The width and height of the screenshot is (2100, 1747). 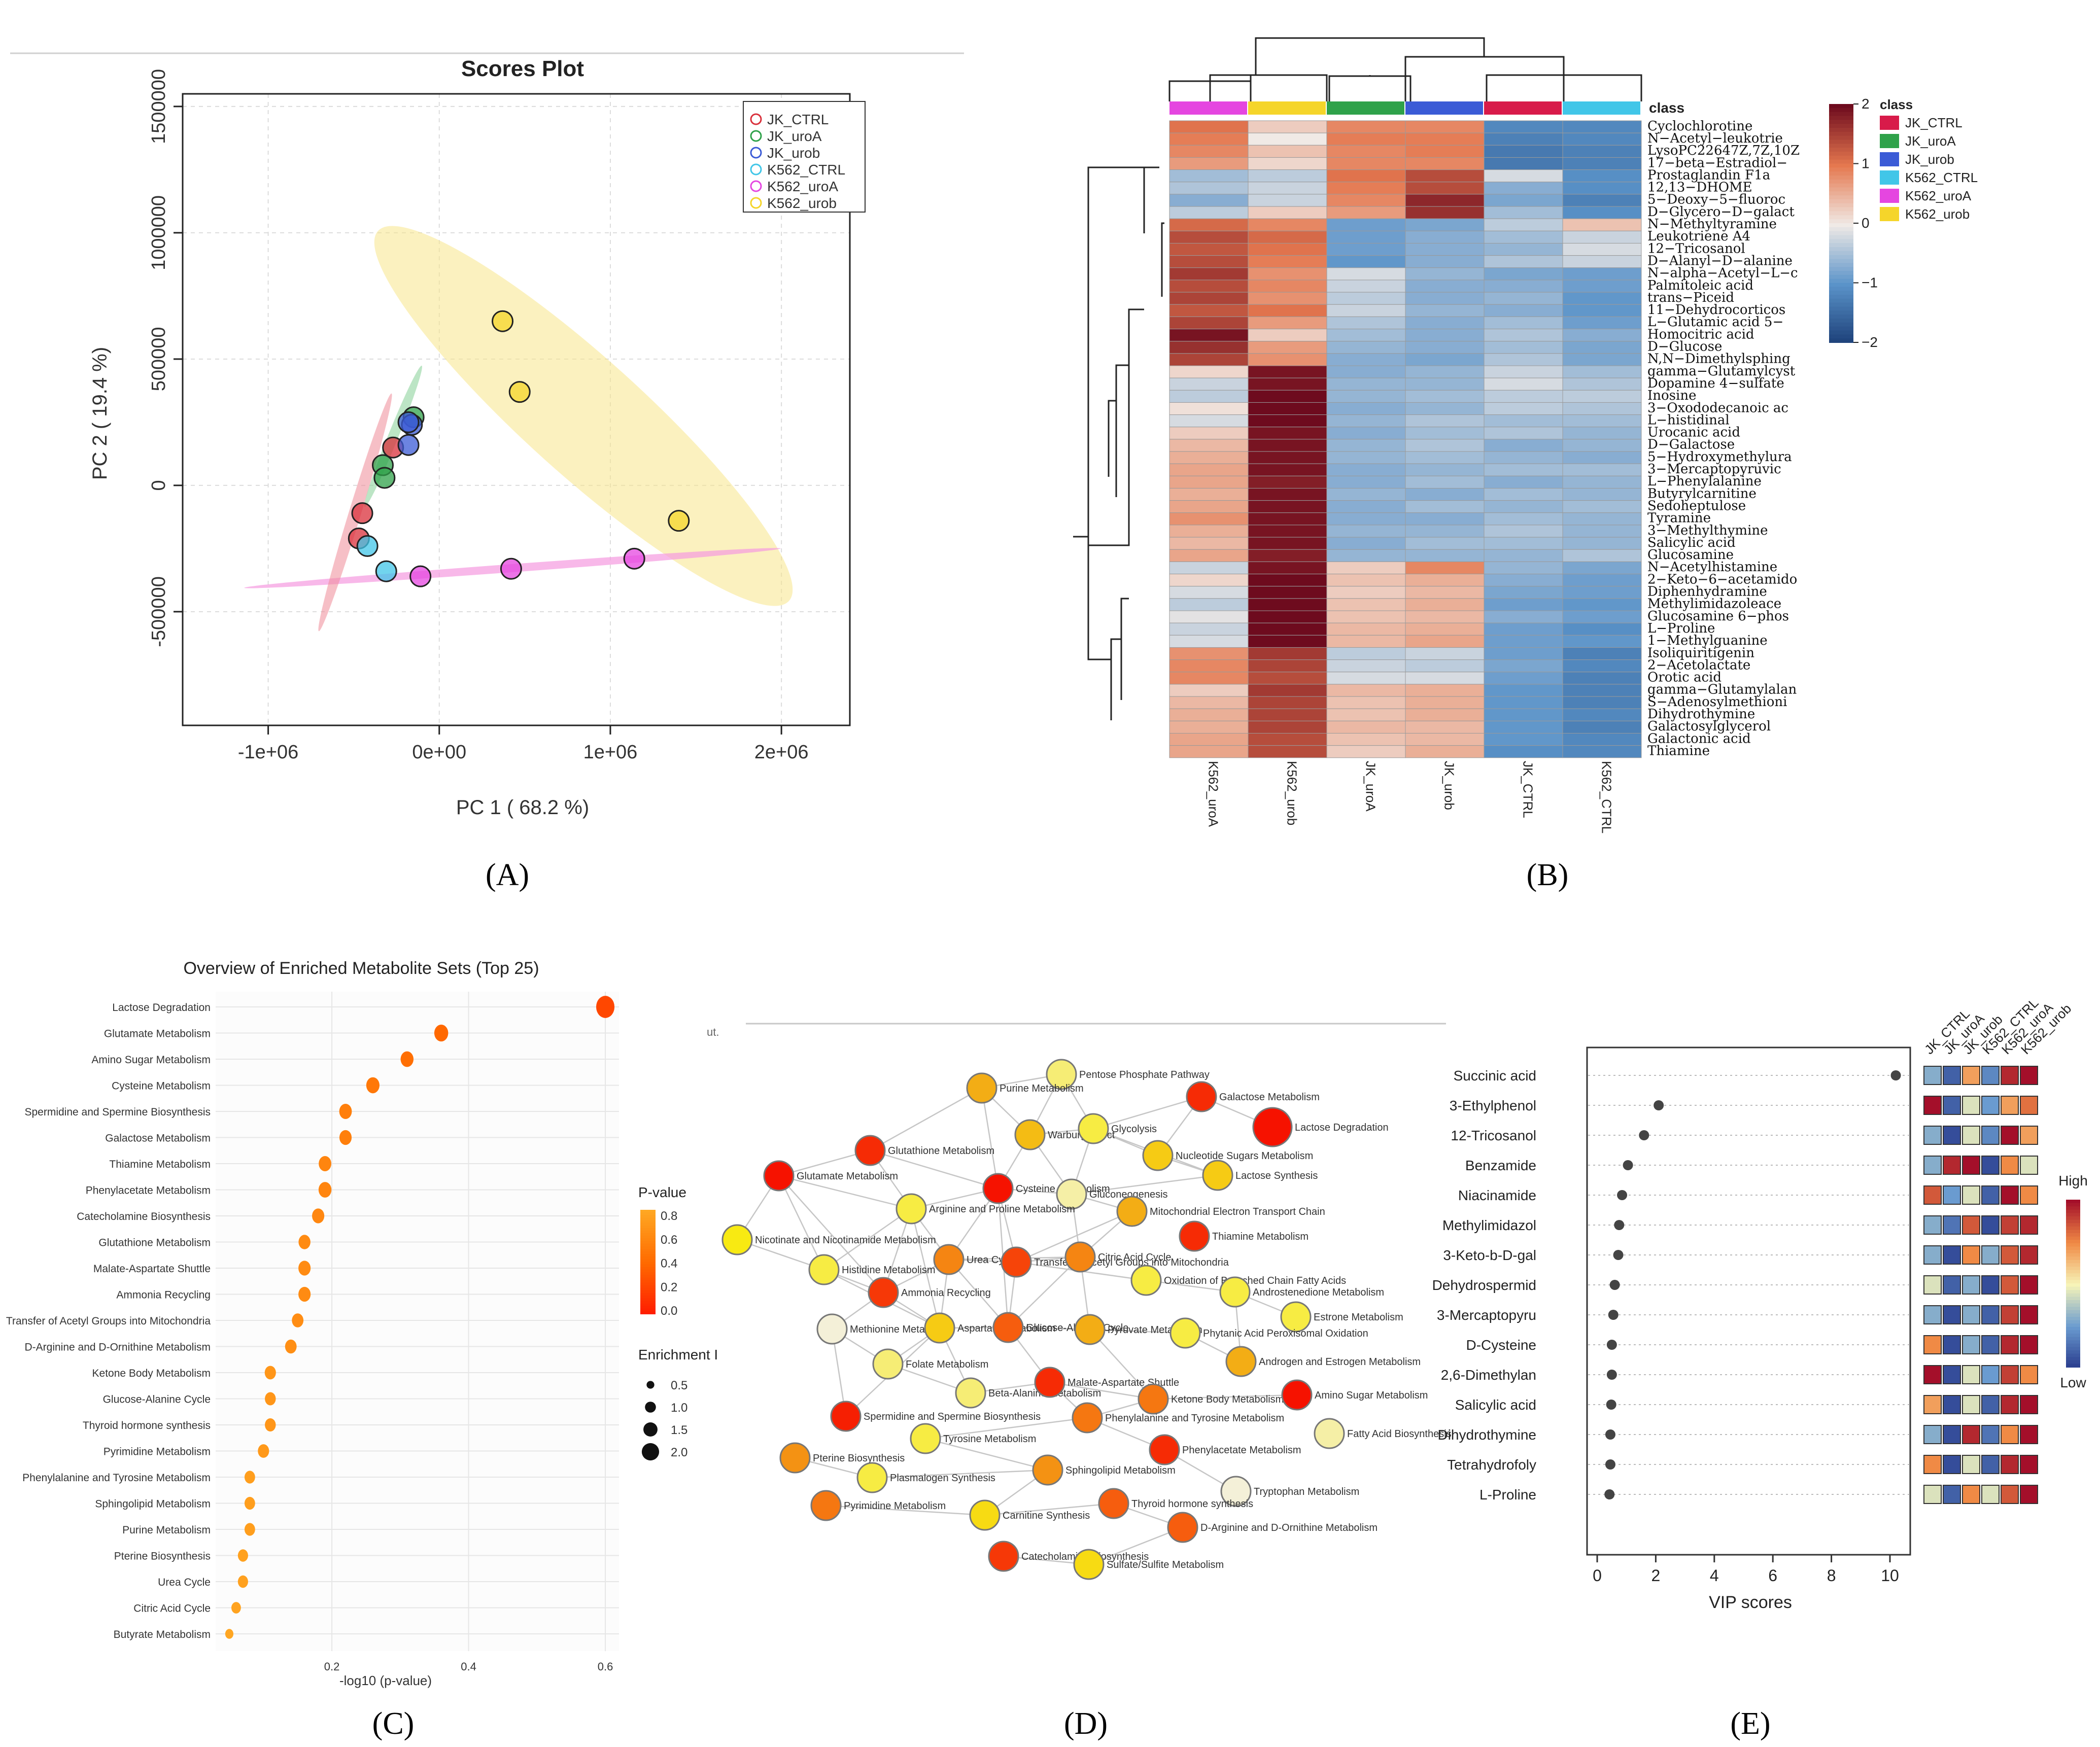 What do you see at coordinates (1679, 750) in the screenshot?
I see `row-label: Thiamine` at bounding box center [1679, 750].